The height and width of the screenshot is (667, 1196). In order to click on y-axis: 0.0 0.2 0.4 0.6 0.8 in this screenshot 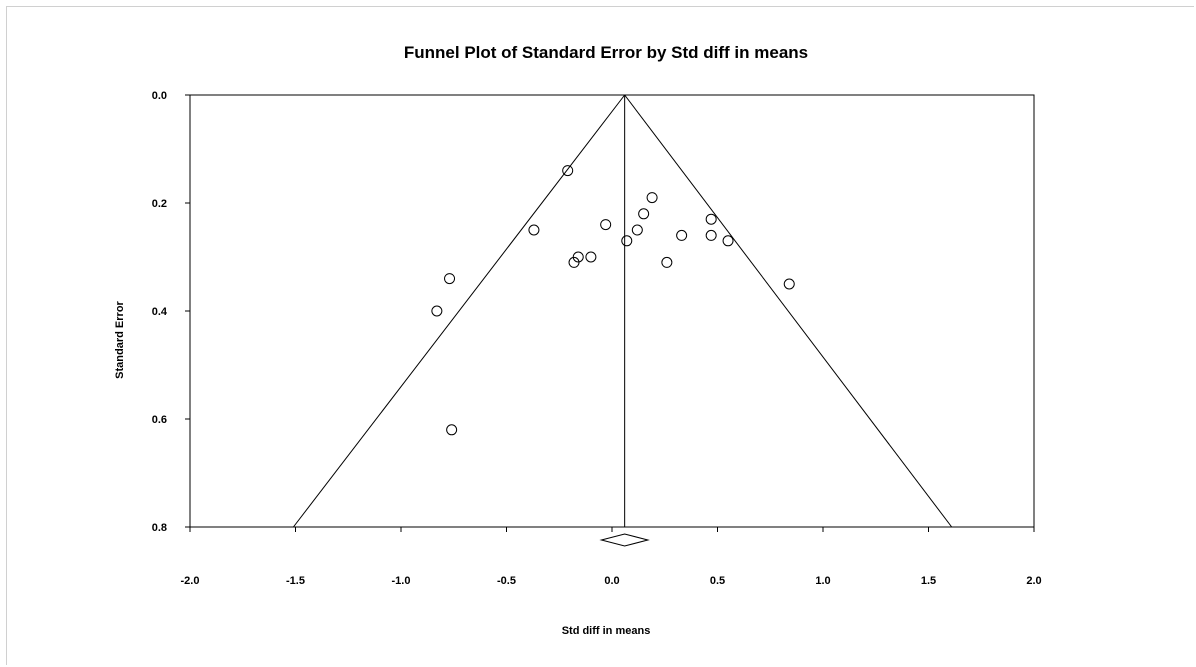, I will do `click(171, 312)`.